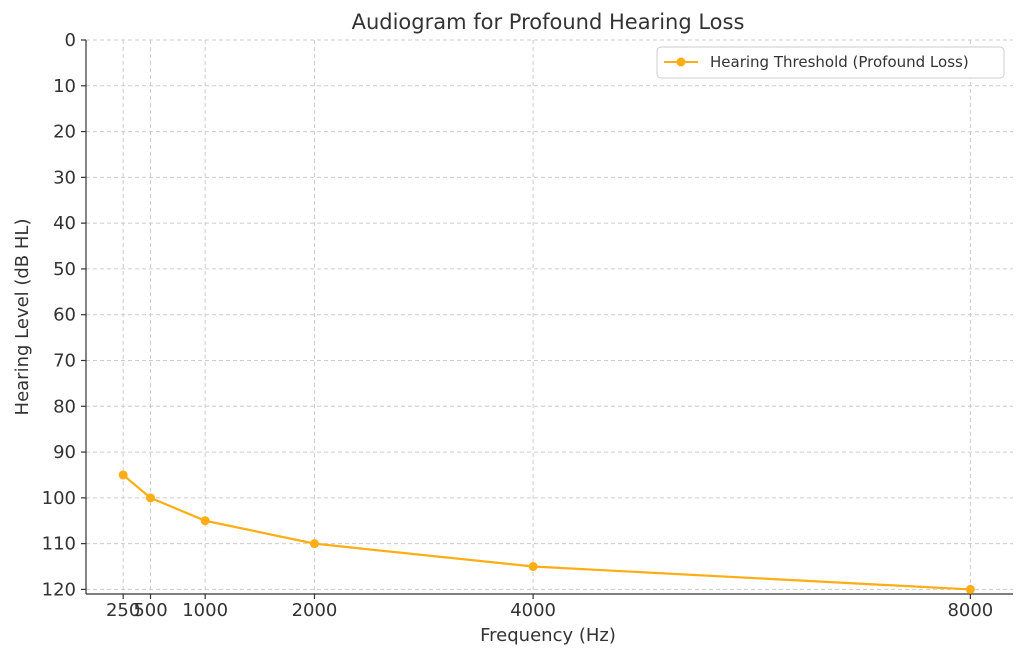 The height and width of the screenshot is (658, 1024). I want to click on legend-box, so click(830, 62).